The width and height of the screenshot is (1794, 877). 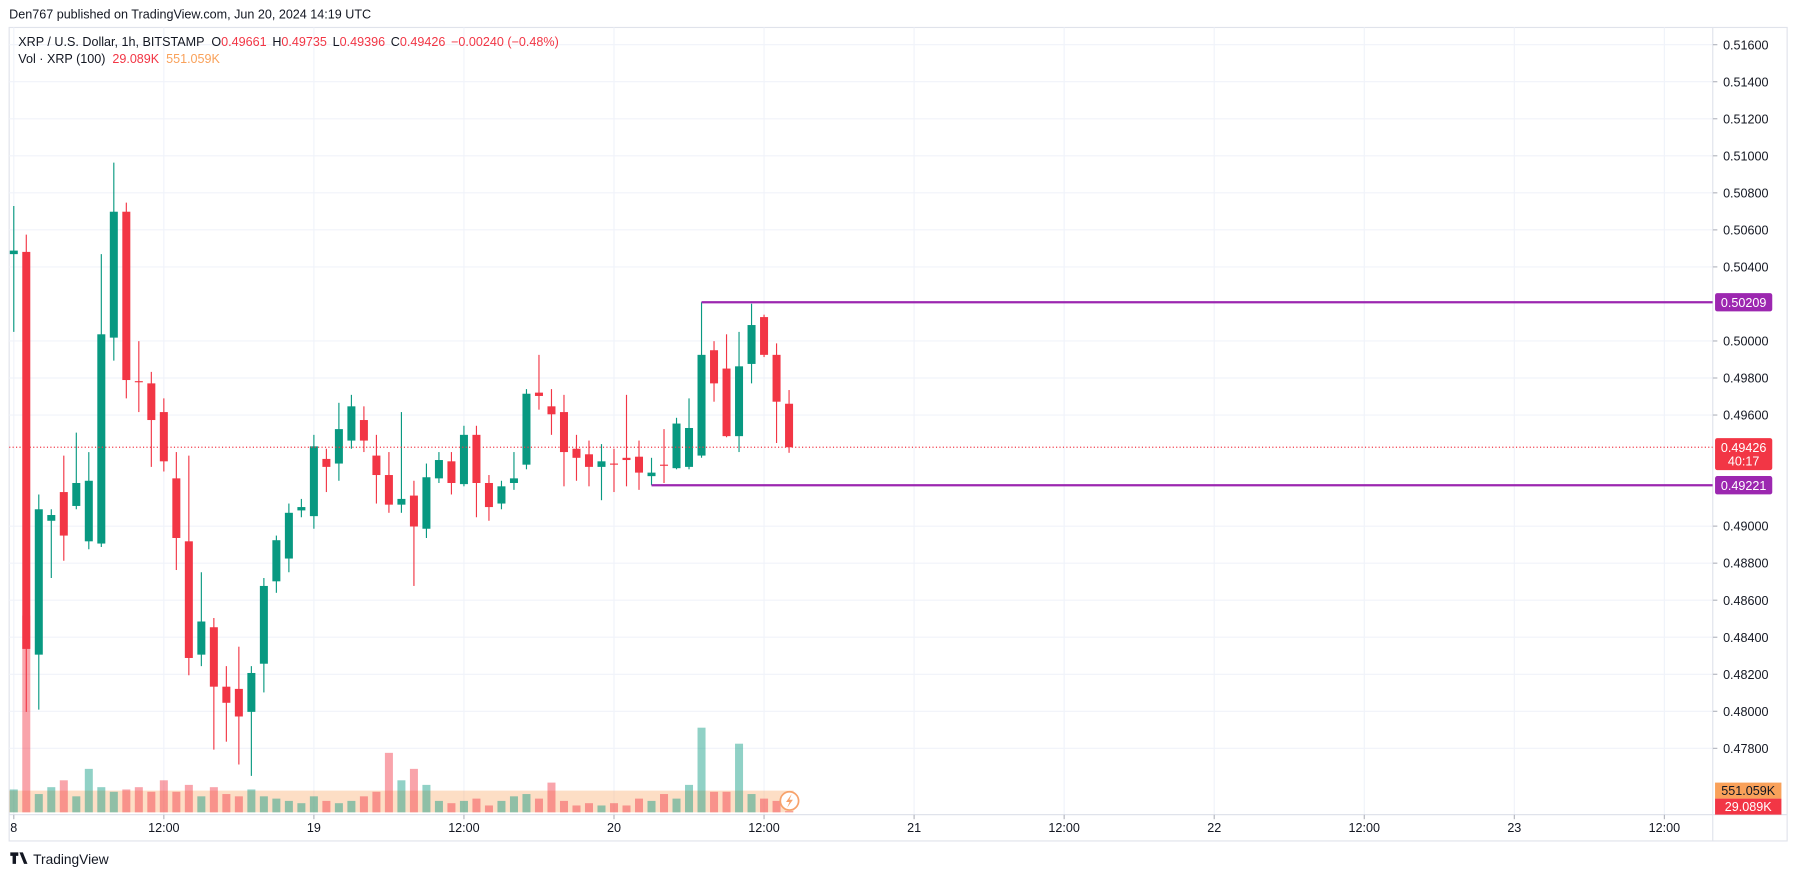 I want to click on y-tick-label: 0.50800, so click(x=1745, y=193).